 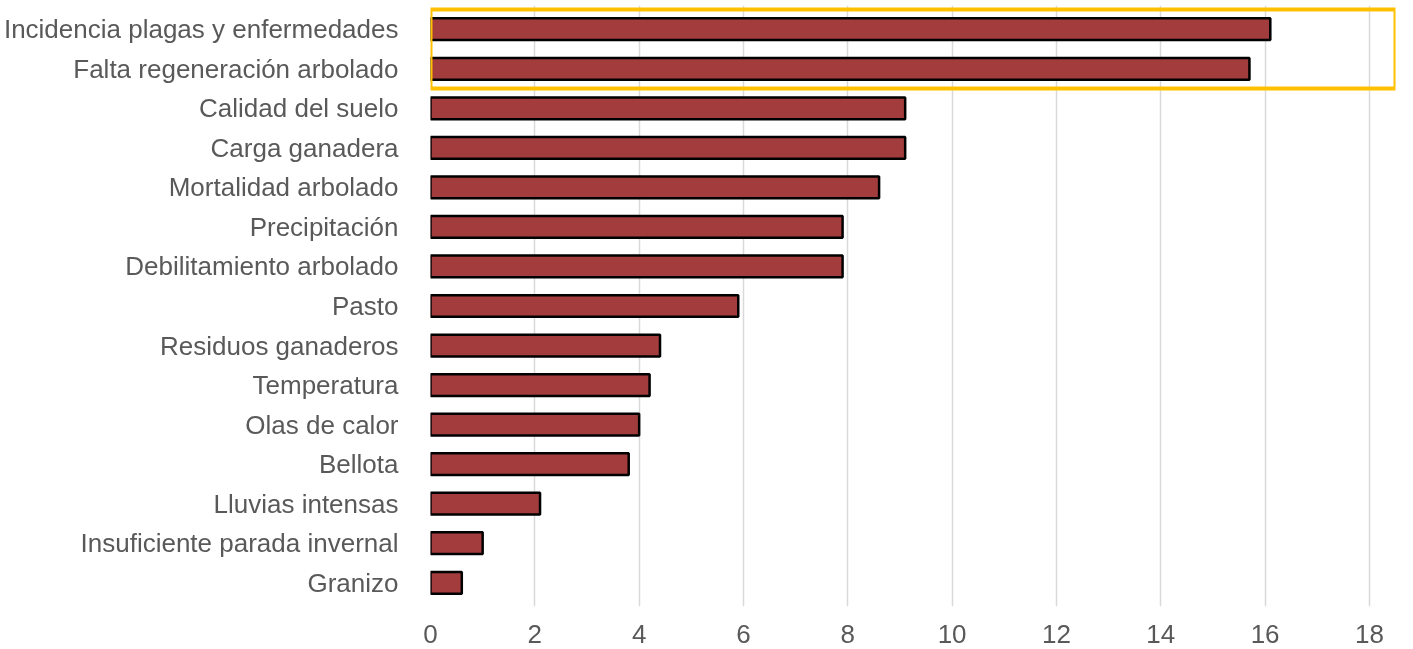 I want to click on y-tick-label: Residuos ganaderos, so click(x=279, y=345).